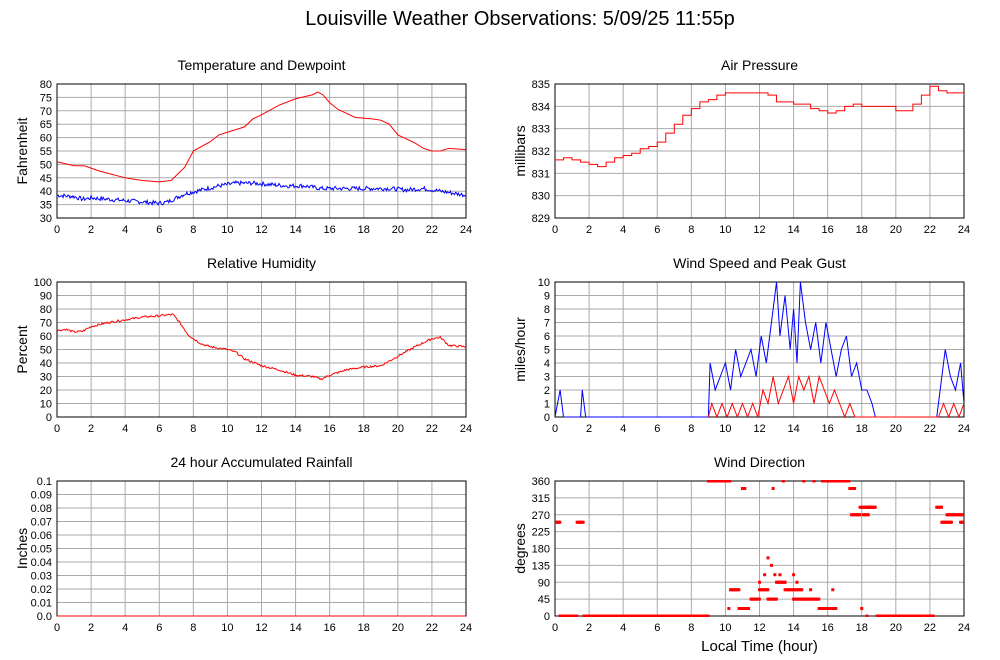 The image size is (1000, 660). What do you see at coordinates (41, 590) in the screenshot?
I see `y-tick-label: 0.02` at bounding box center [41, 590].